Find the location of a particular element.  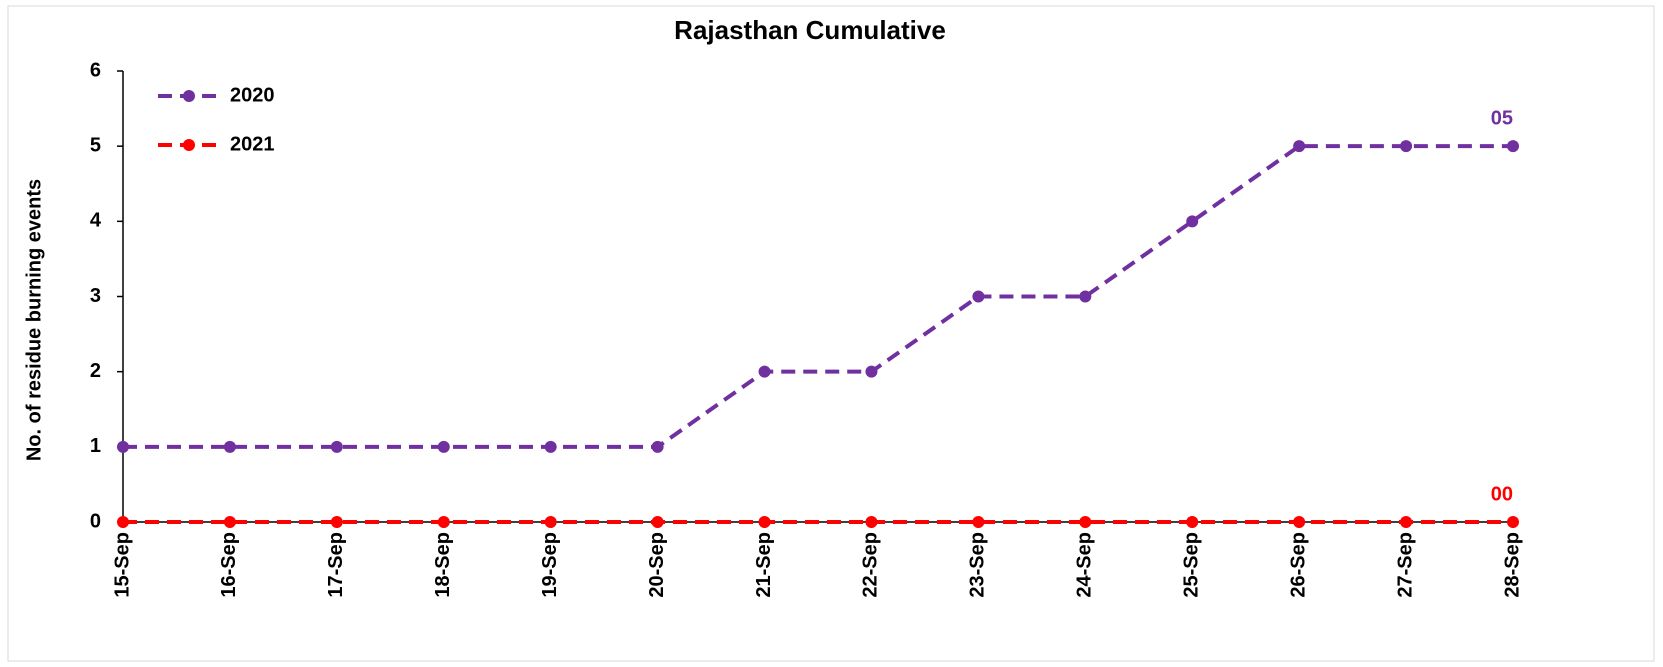

chart-title: Rajasthan Cumulative is located at coordinates (810, 30).